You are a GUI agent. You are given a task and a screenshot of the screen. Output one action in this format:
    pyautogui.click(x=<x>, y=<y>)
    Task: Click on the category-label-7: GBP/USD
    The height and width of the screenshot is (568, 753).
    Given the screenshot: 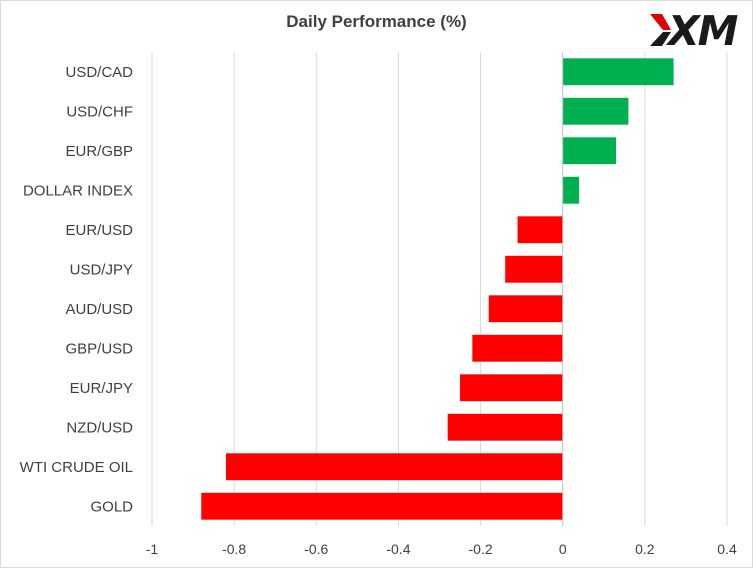 What is the action you would take?
    pyautogui.click(x=99, y=348)
    